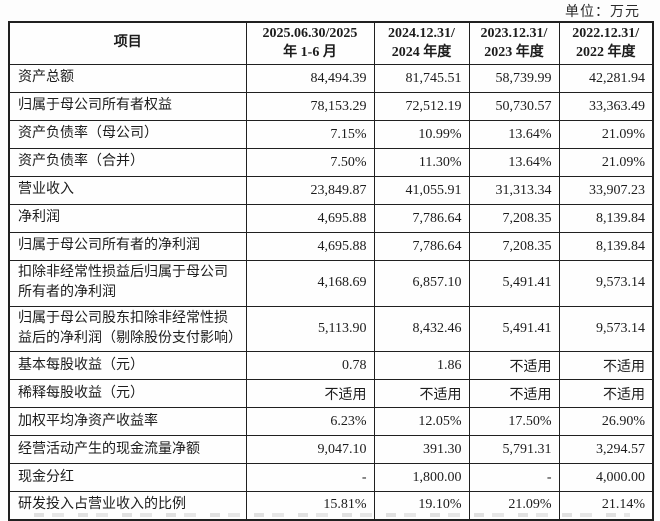  Describe the element at coordinates (310, 52) in the screenshot. I see `header-2025-line2: 年 1-6 月` at that location.